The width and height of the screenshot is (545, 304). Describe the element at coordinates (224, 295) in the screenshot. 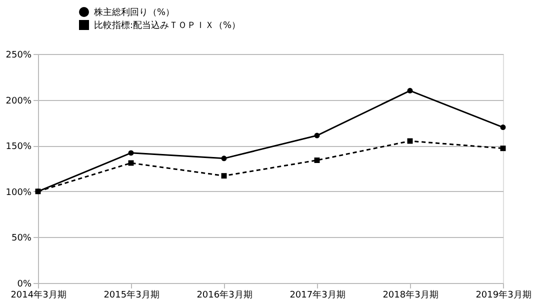

I see `x-tick-label: 2016年3月期` at that location.